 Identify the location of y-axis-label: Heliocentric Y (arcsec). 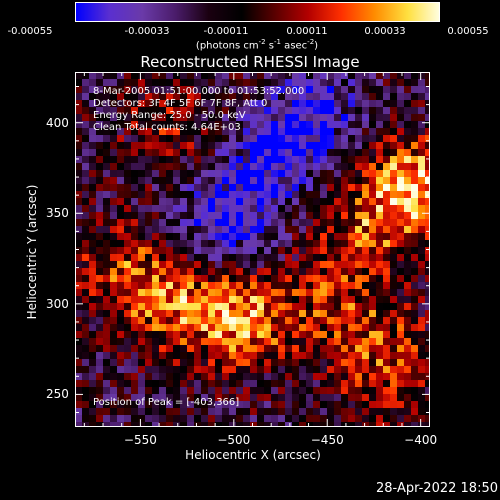
(32, 252).